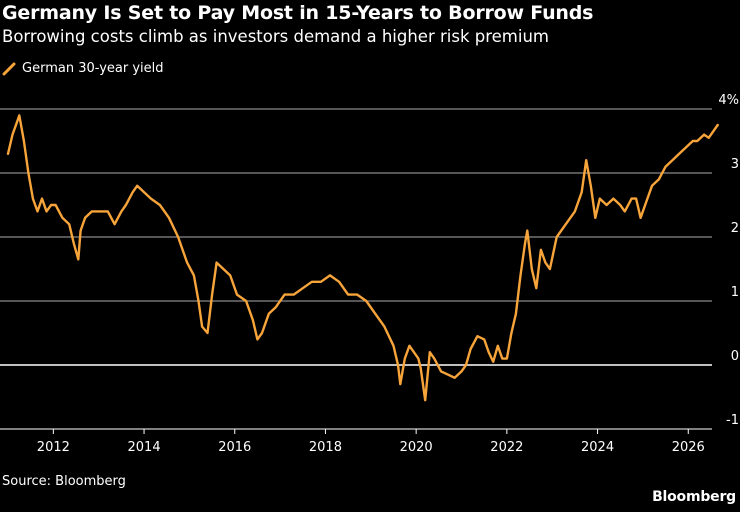 This screenshot has height=512, width=740. I want to click on legend: German 30-year yield, so click(83, 68).